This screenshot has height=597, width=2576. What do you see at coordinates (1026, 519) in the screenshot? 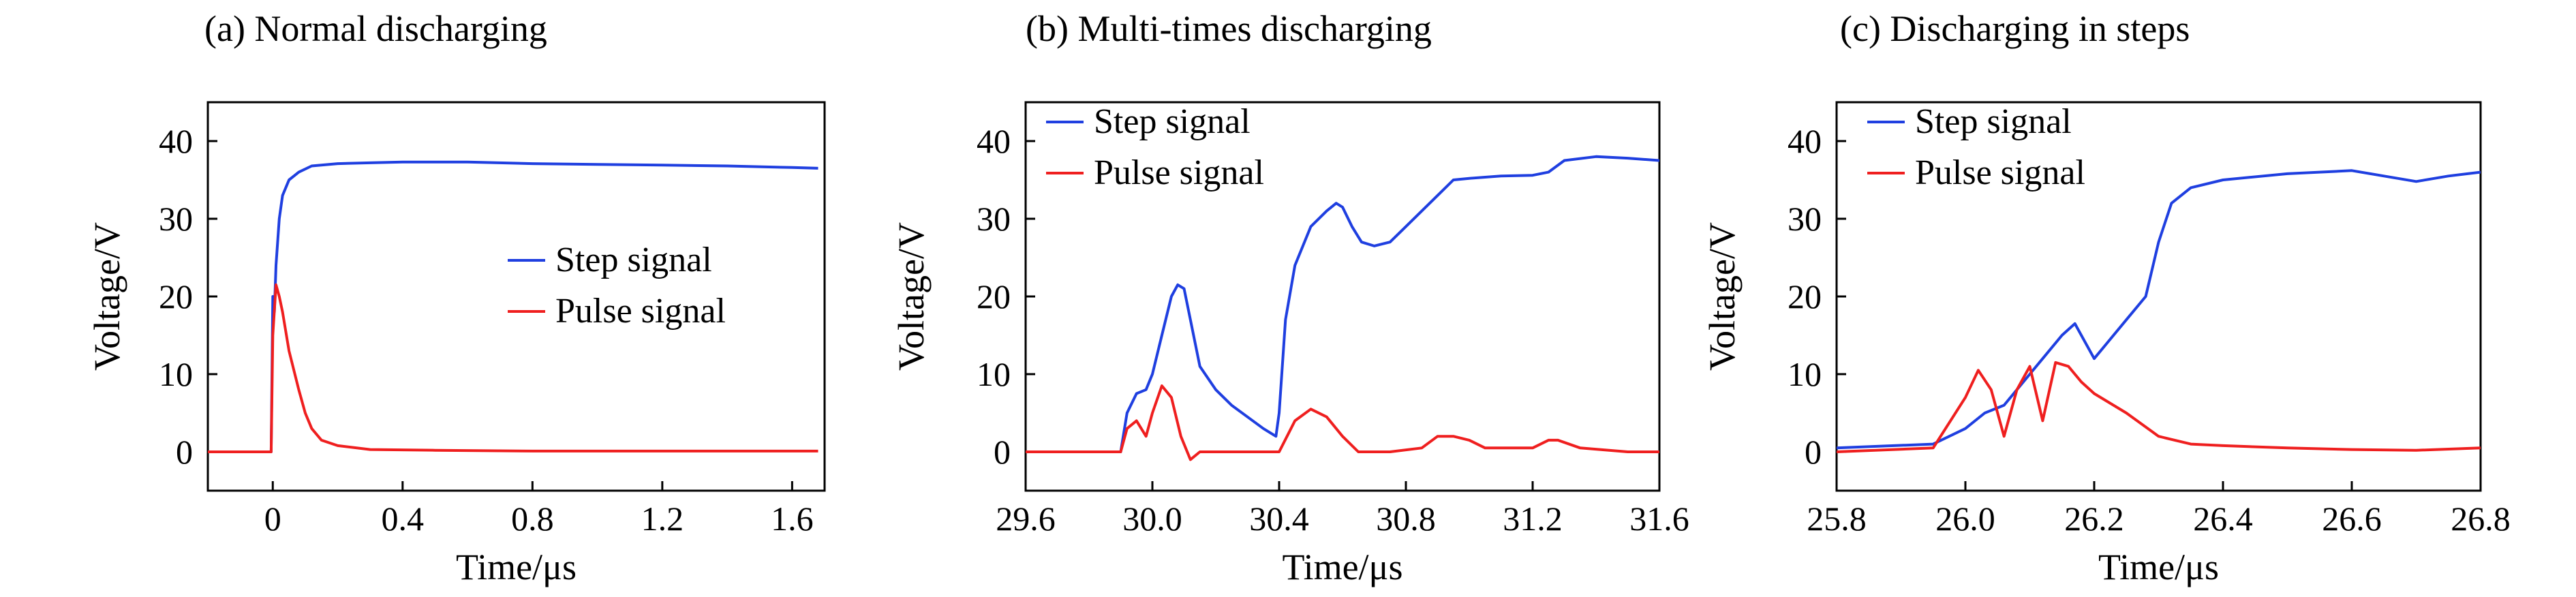
I see `x-tick-label: 29.6` at bounding box center [1026, 519].